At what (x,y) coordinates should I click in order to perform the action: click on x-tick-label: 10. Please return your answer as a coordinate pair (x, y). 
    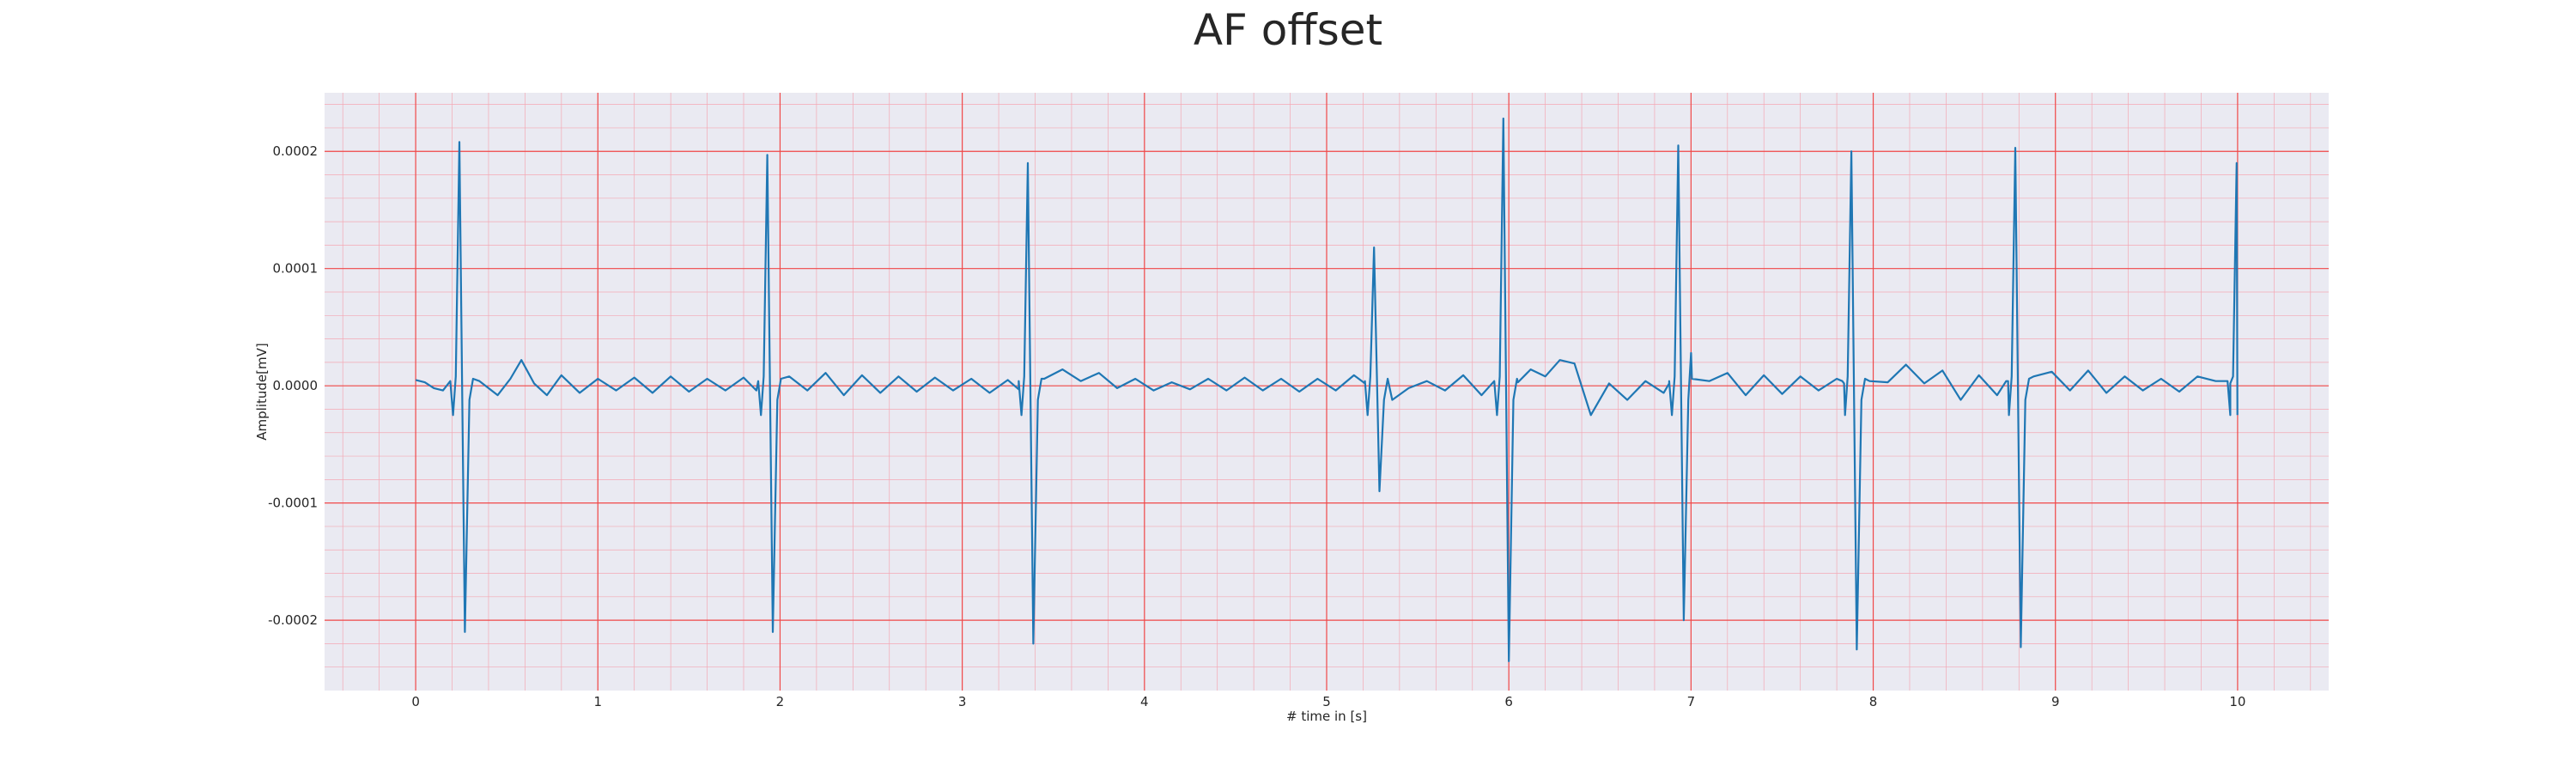
    Looking at the image, I should click on (2237, 701).